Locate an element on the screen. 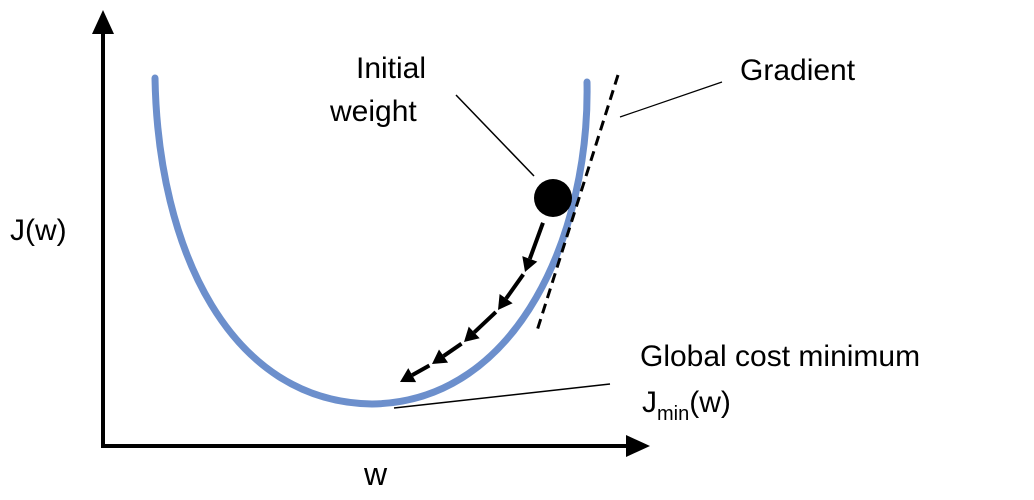 This screenshot has width=1034, height=500. global-min-label: Global cost minimum is located at coordinates (780, 356).